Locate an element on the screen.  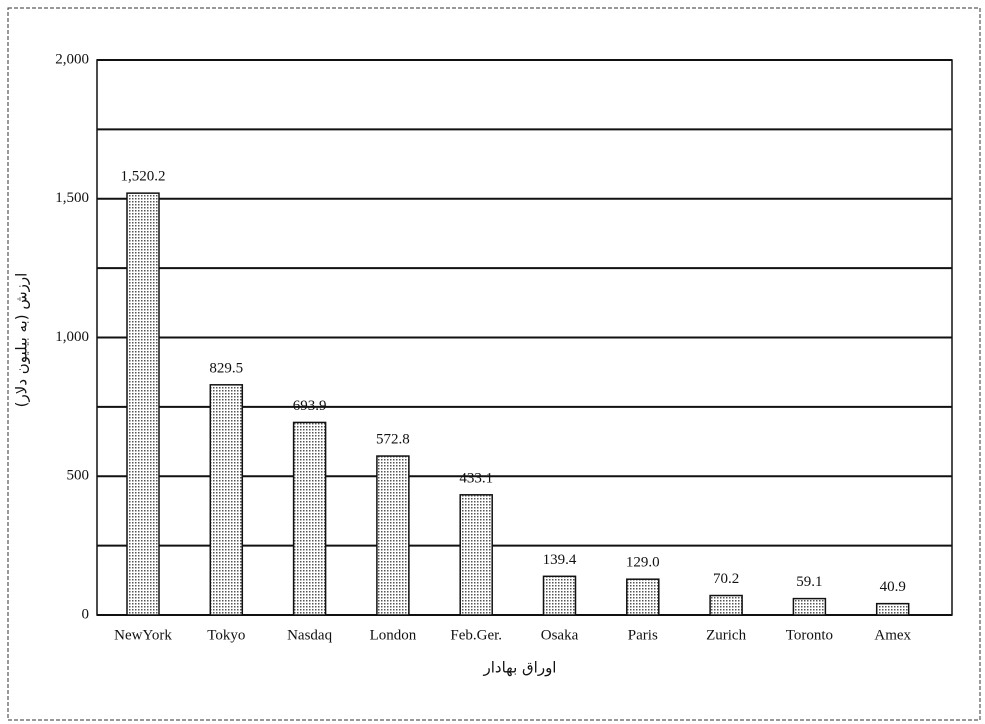
x-tick-label: Zurich is located at coordinates (726, 635).